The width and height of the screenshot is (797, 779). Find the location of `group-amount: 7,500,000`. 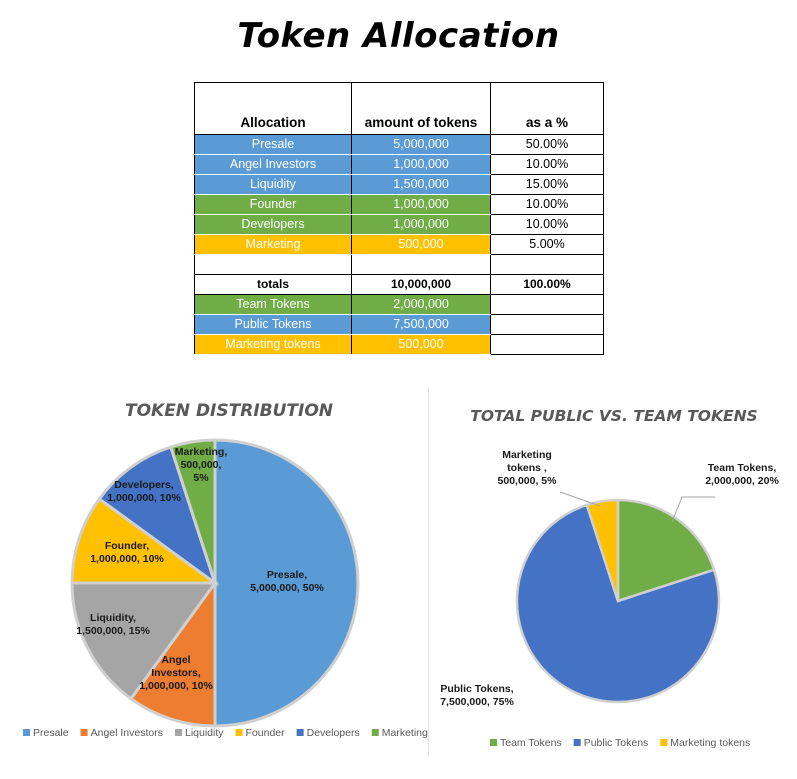

group-amount: 7,500,000 is located at coordinates (421, 324).